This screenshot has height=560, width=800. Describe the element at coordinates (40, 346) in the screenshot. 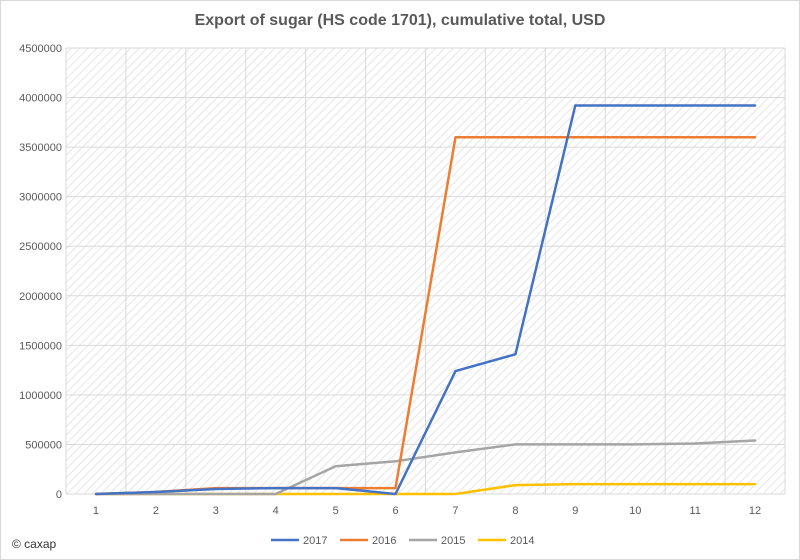

I see `y-tick-label: 1500000` at that location.